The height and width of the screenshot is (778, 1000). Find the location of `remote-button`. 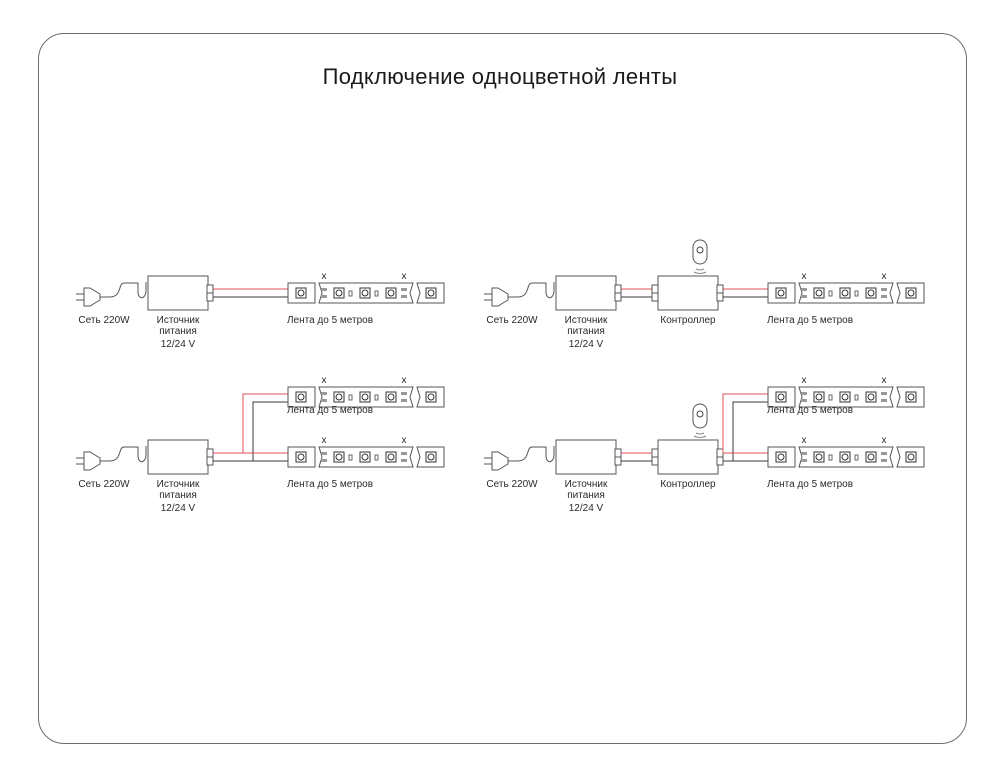

remote-button is located at coordinates (700, 250).